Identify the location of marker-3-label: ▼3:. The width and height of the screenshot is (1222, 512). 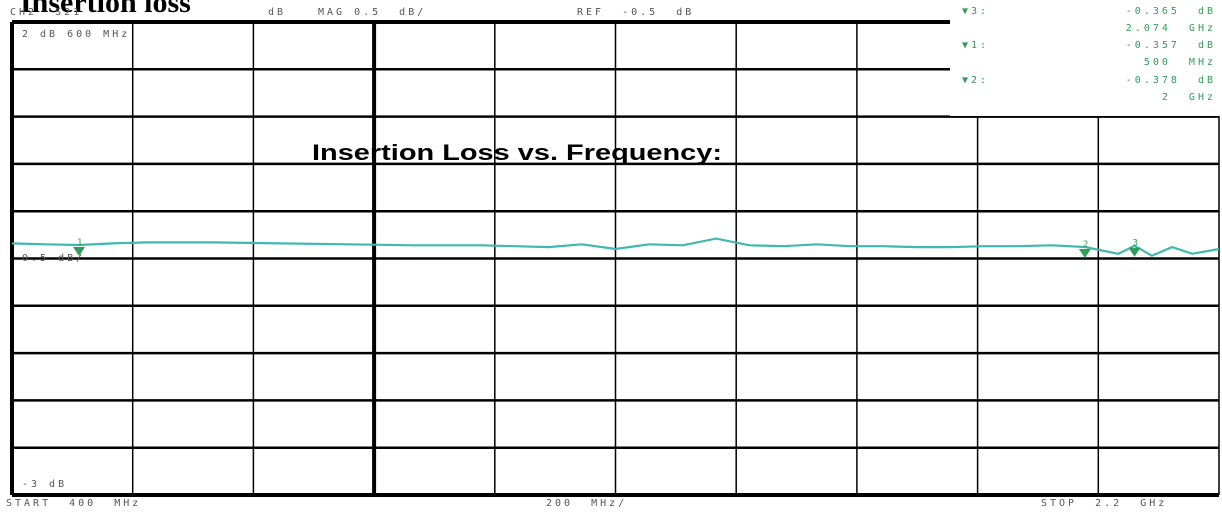
(976, 11).